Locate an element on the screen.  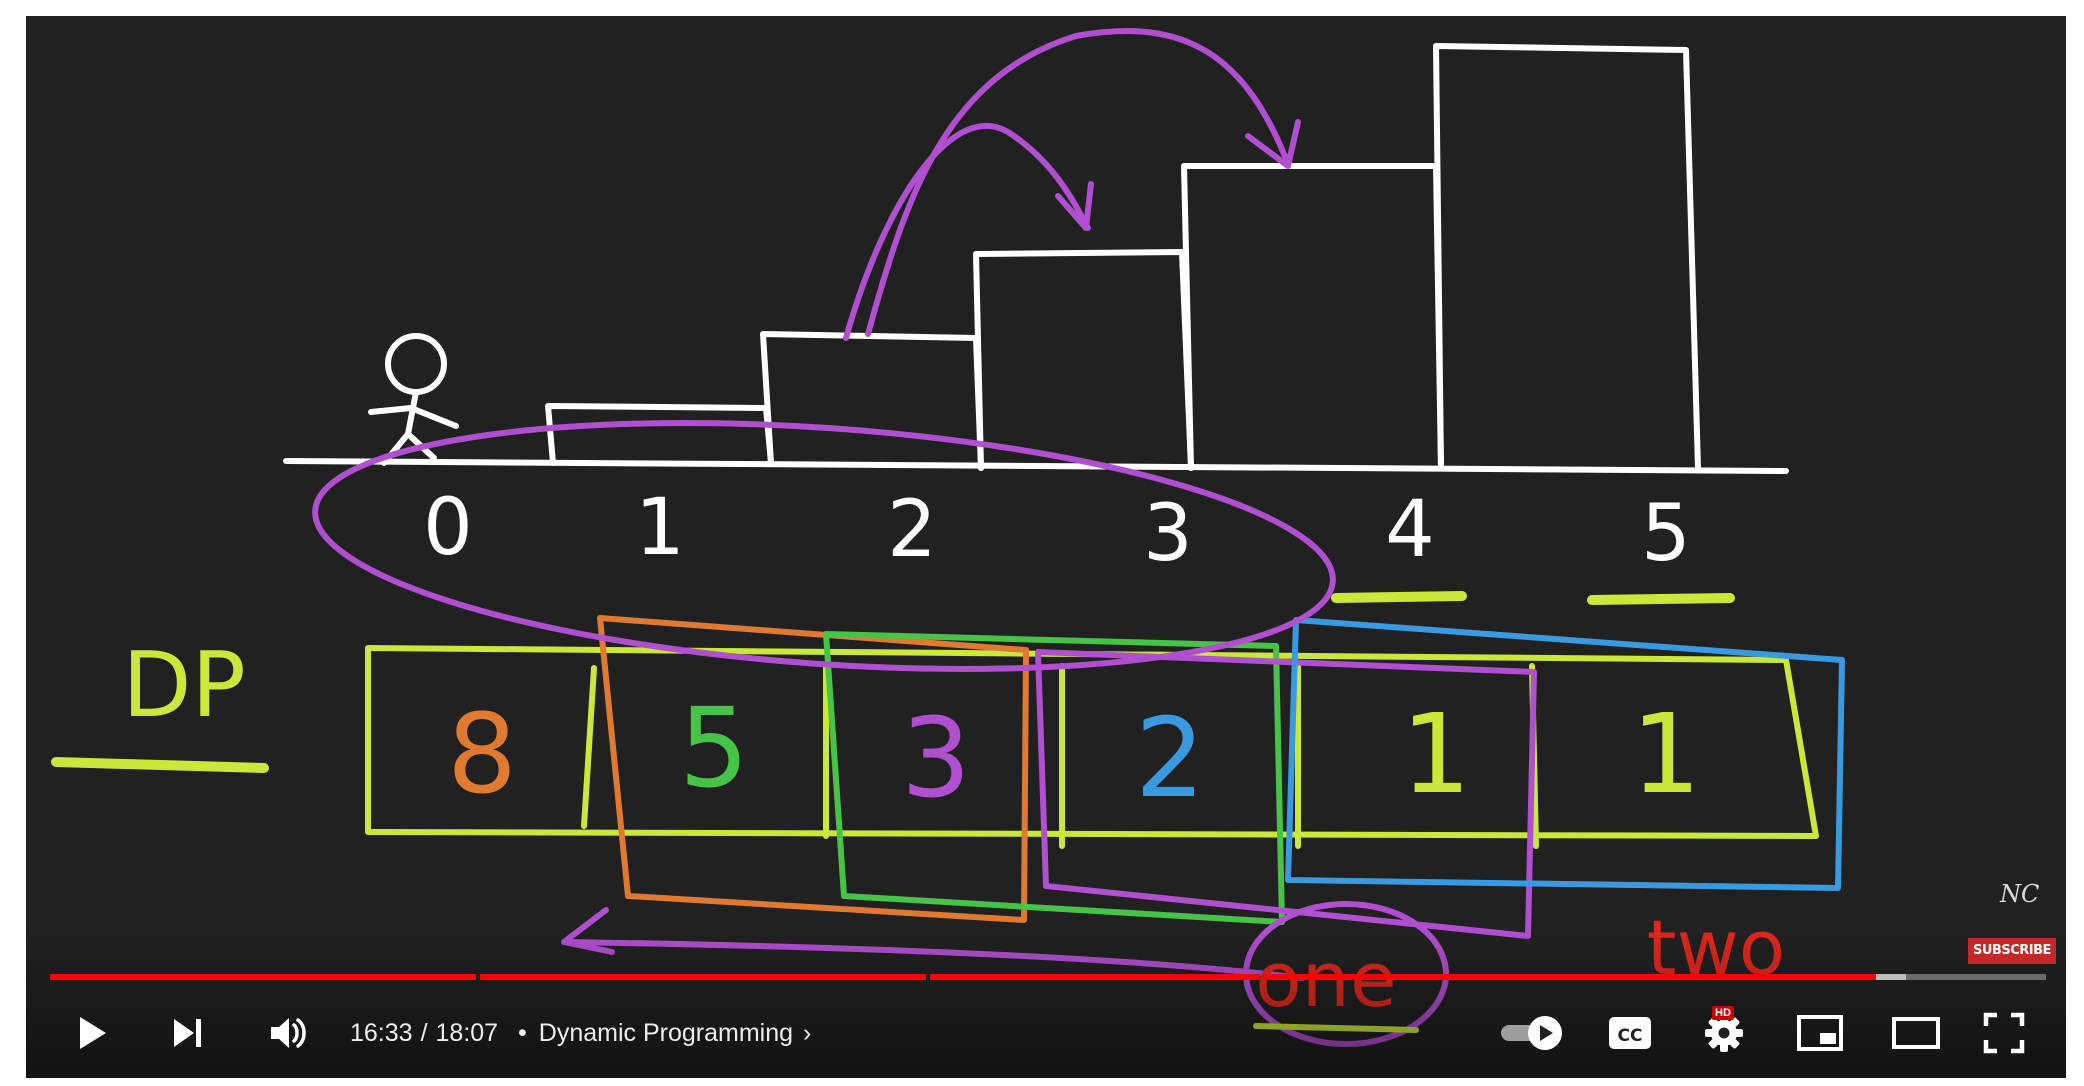
one-underline is located at coordinates (1336, 1028).